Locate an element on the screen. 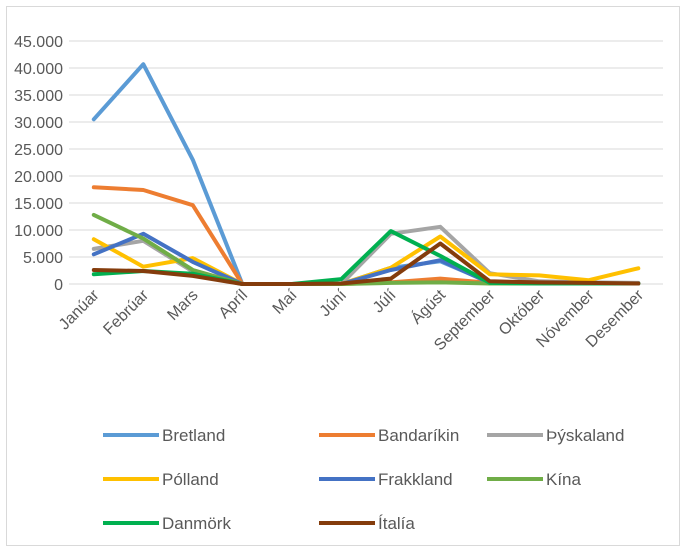  legend-label: Þýskaland is located at coordinates (585, 435).